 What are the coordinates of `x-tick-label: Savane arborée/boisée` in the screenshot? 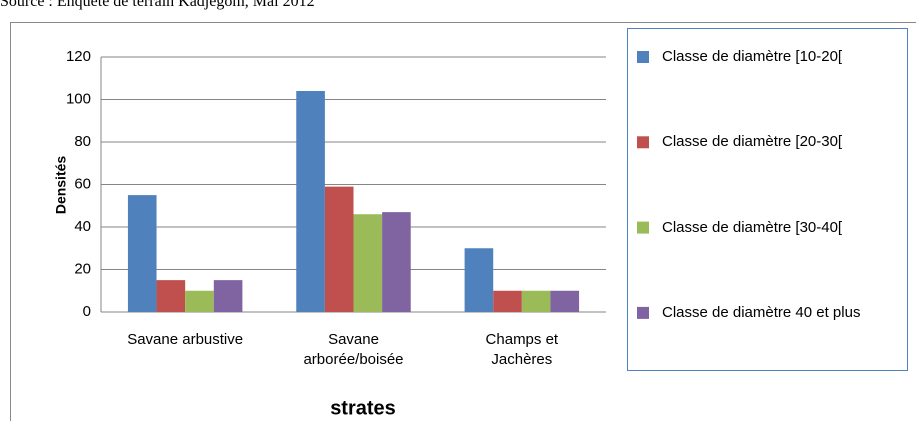 It's located at (353, 349).